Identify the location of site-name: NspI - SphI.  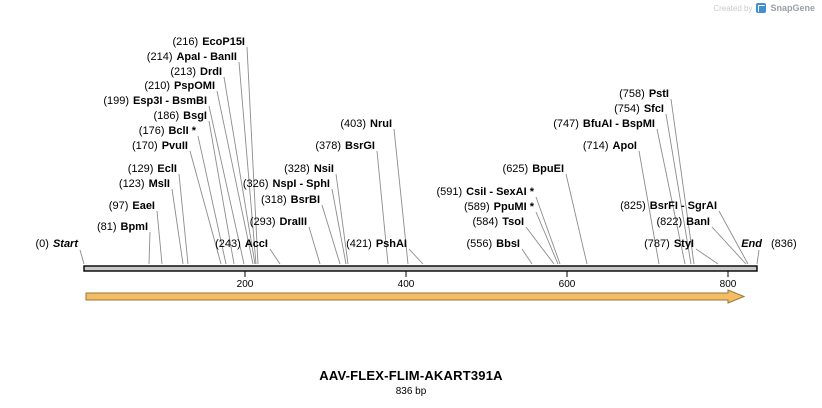
(301, 184).